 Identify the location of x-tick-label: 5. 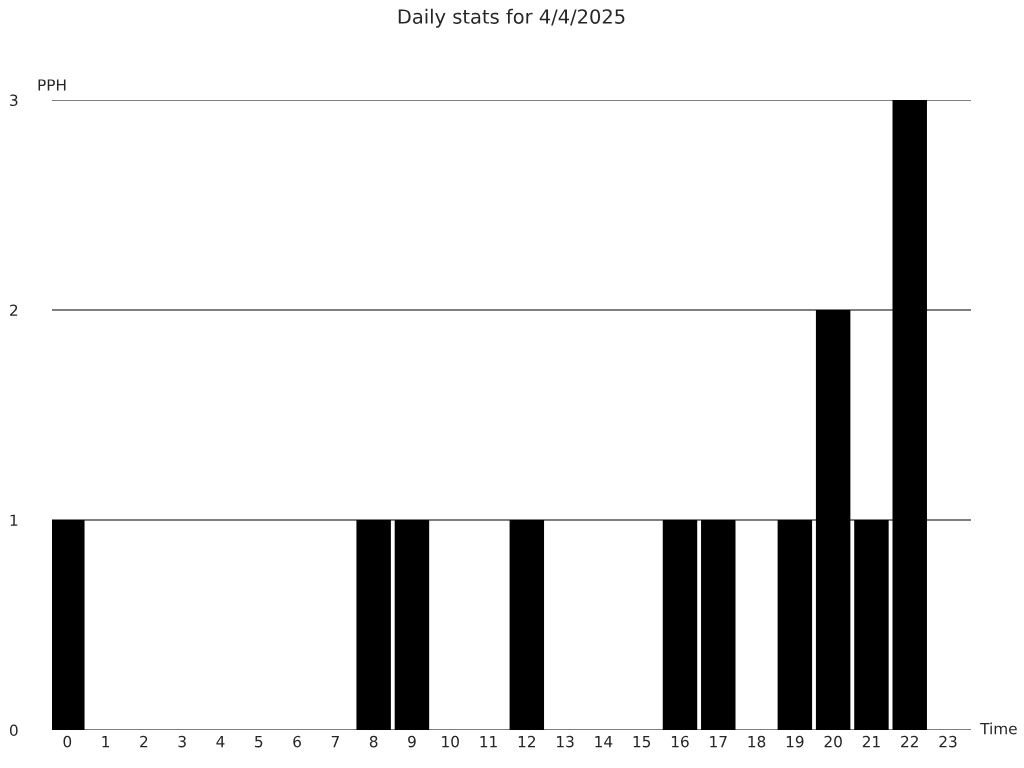
(259, 742).